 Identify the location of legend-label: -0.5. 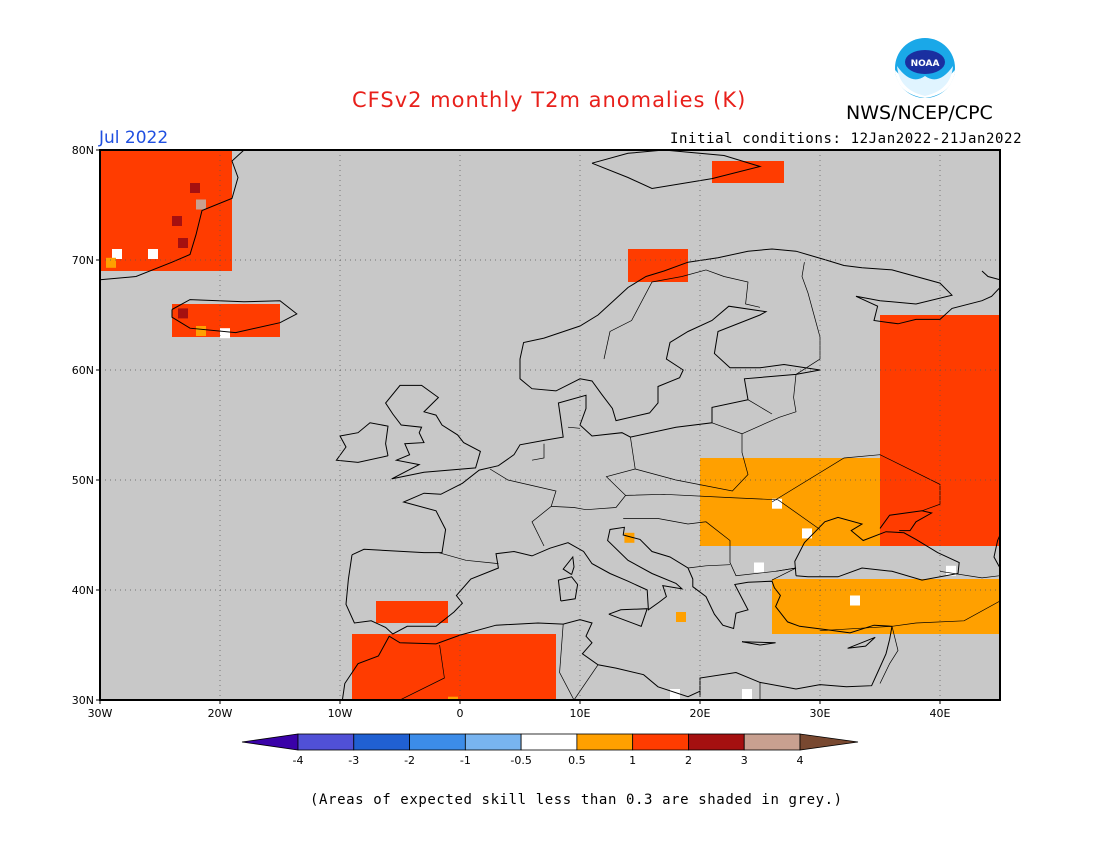
(520, 760).